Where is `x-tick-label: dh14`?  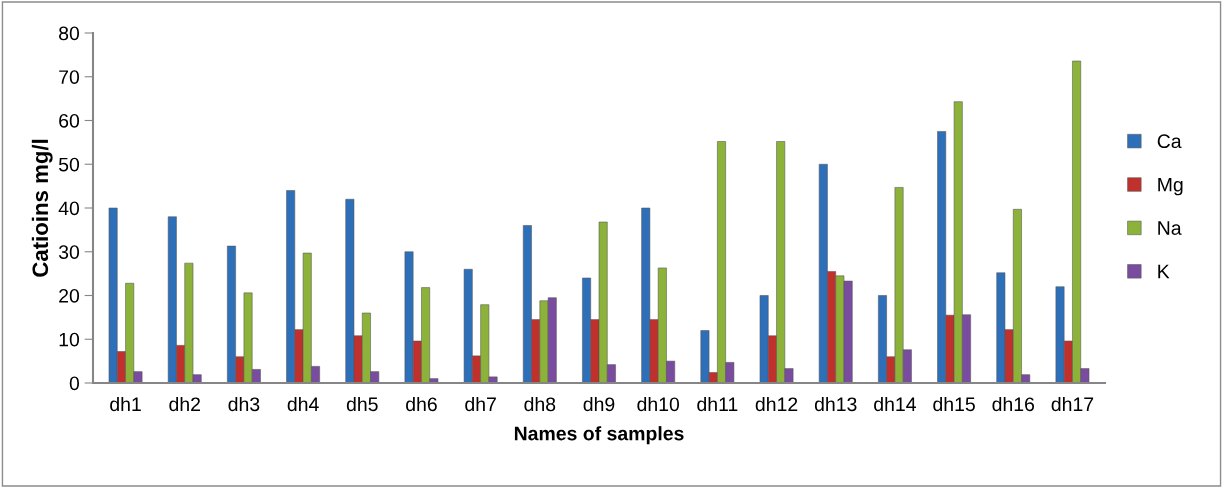 x-tick-label: dh14 is located at coordinates (895, 404).